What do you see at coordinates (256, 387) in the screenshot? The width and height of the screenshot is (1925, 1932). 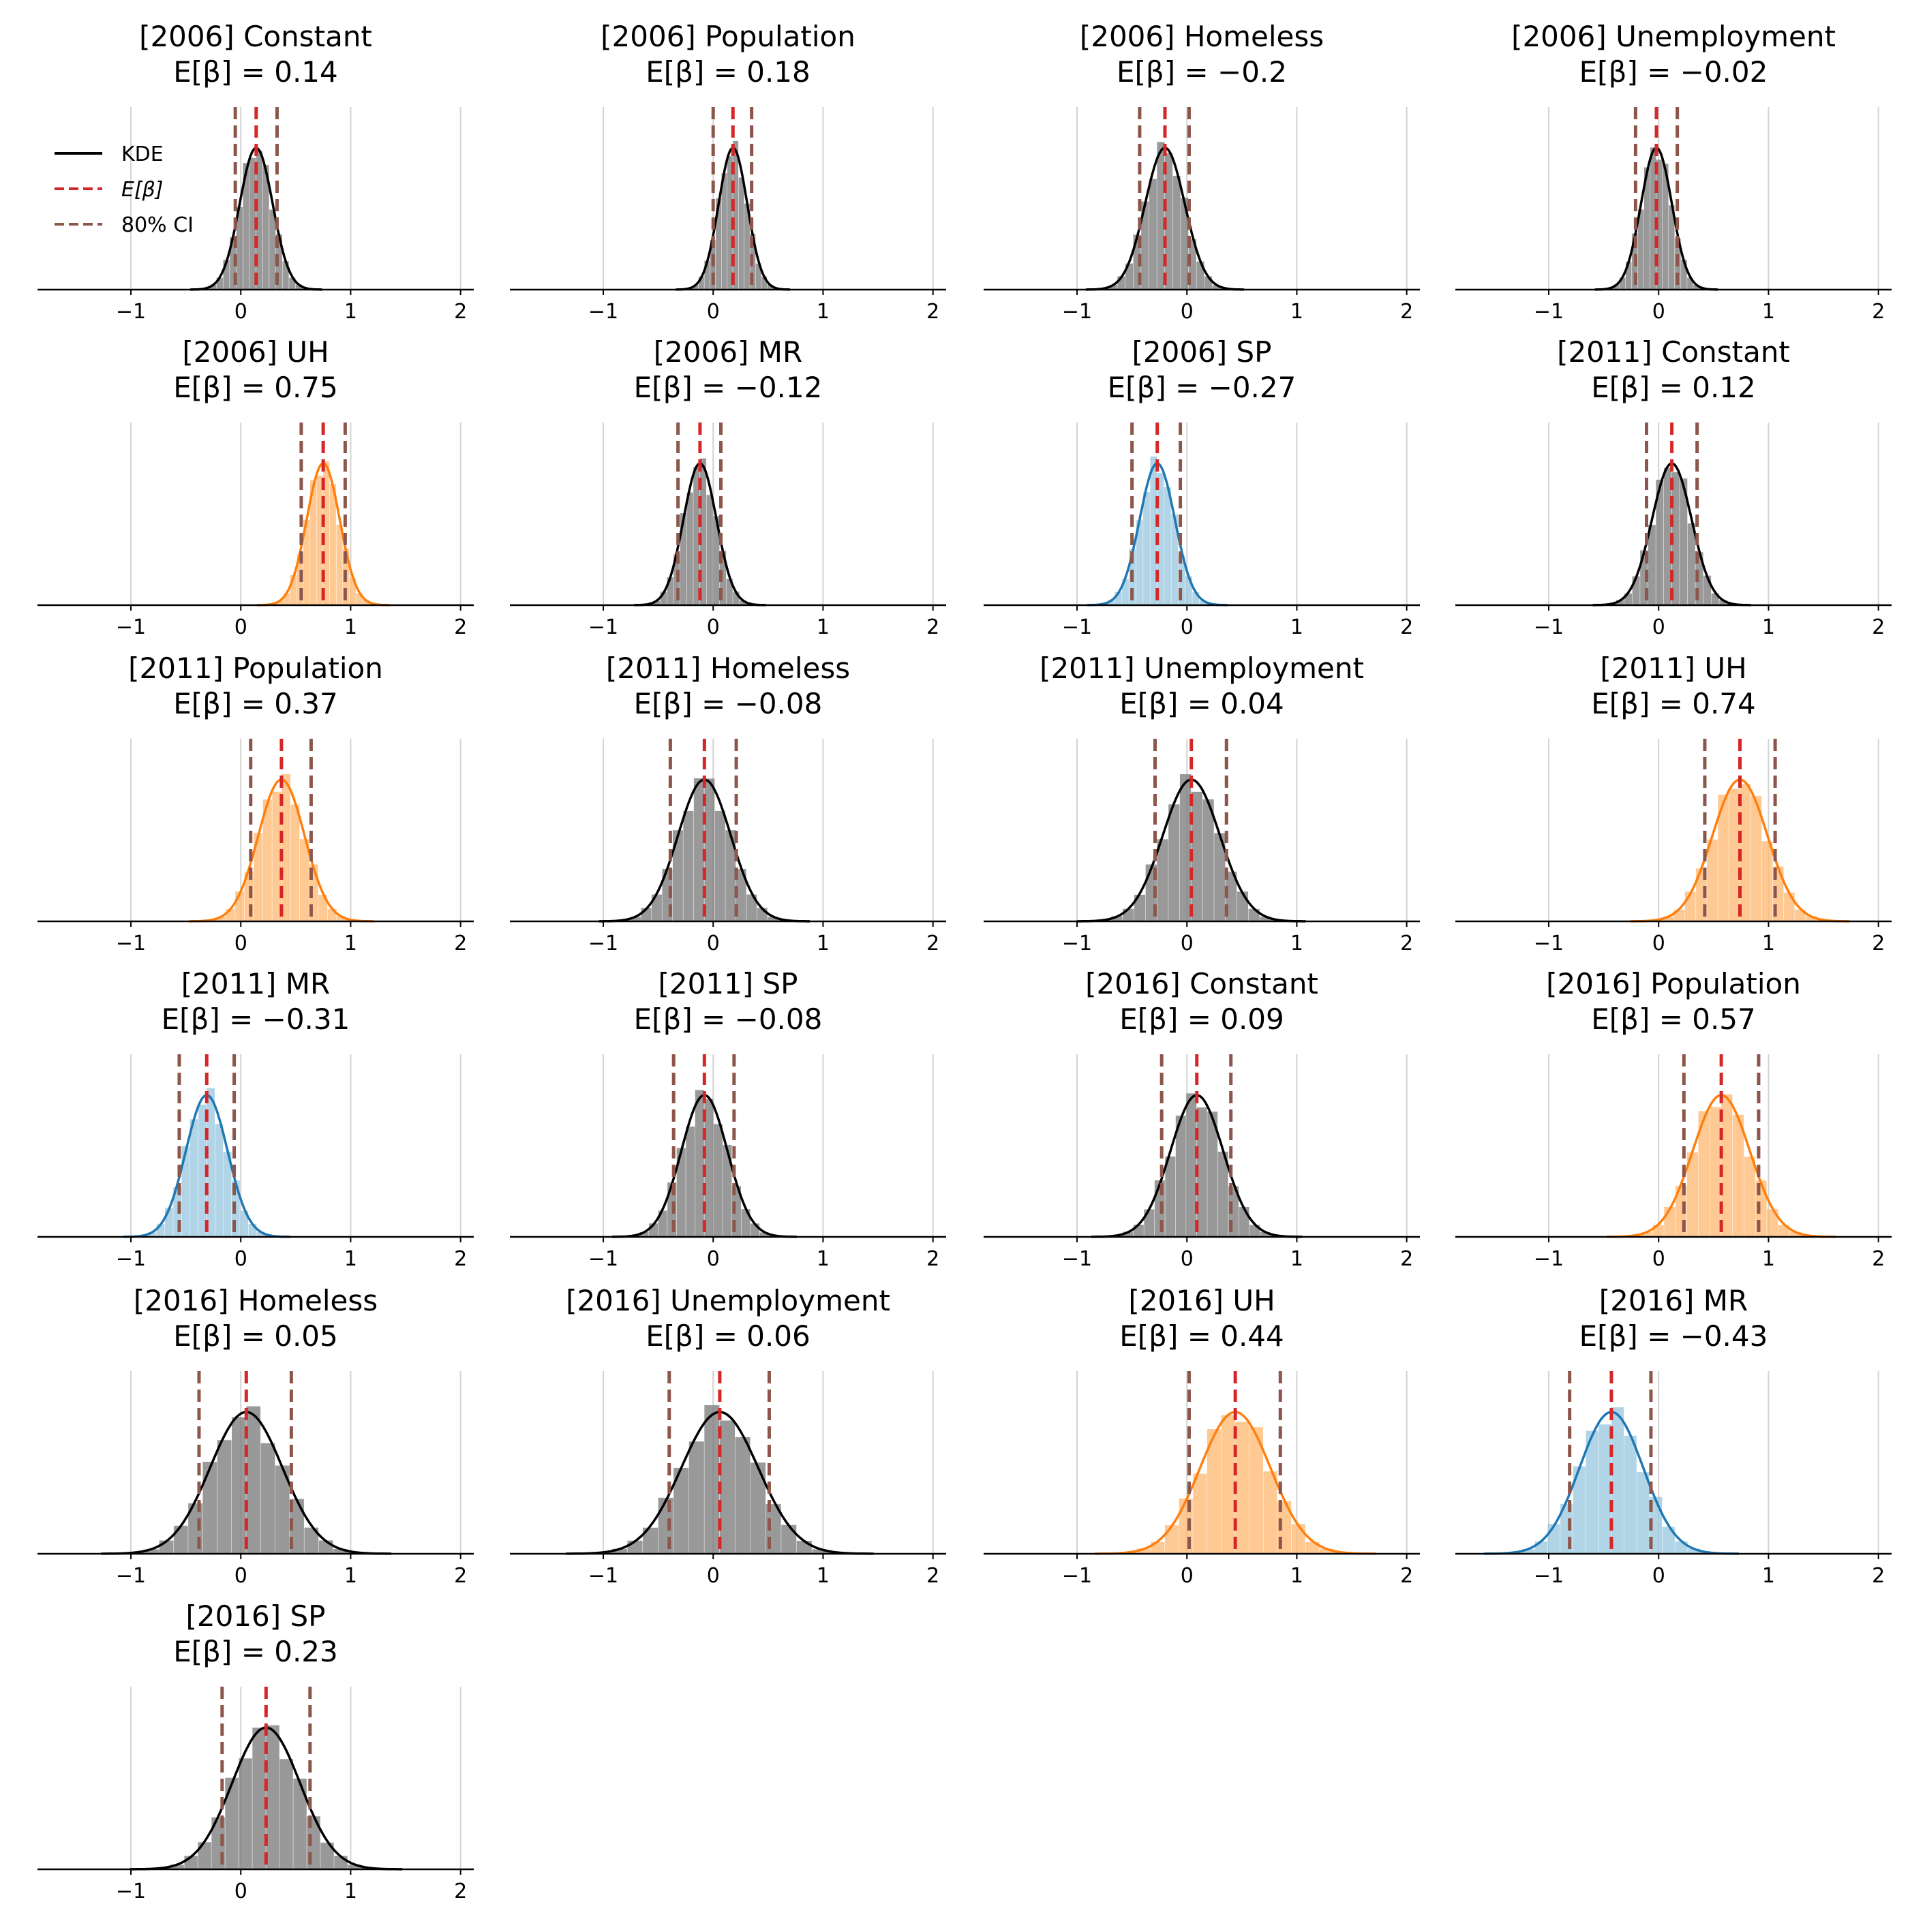 I see `subplot-mean-label: E[β] = 0.75` at bounding box center [256, 387].